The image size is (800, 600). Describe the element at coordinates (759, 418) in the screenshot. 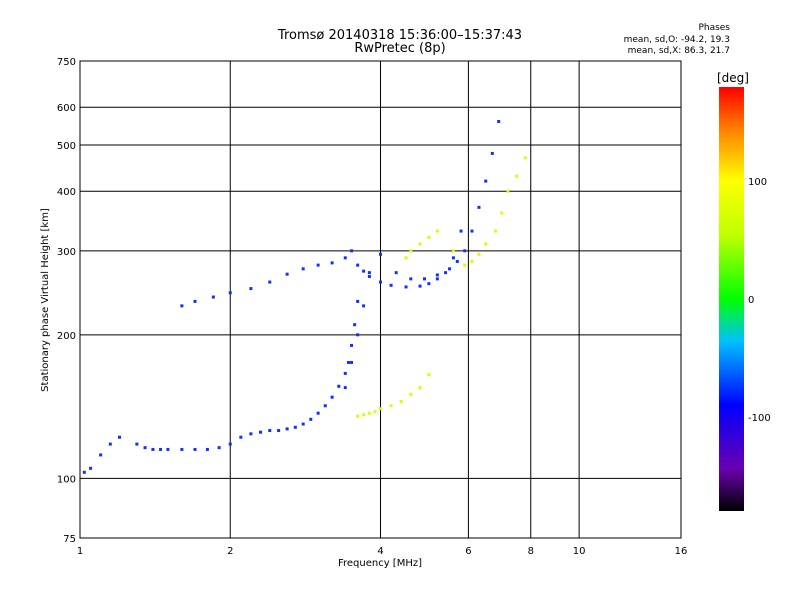

I see `colorbar-tick-label: -100` at that location.